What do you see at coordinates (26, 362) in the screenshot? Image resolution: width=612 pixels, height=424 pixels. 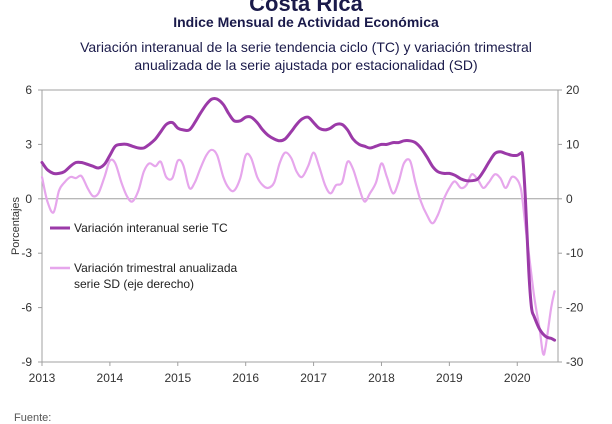 I see `y-left-tick-label: -9` at bounding box center [26, 362].